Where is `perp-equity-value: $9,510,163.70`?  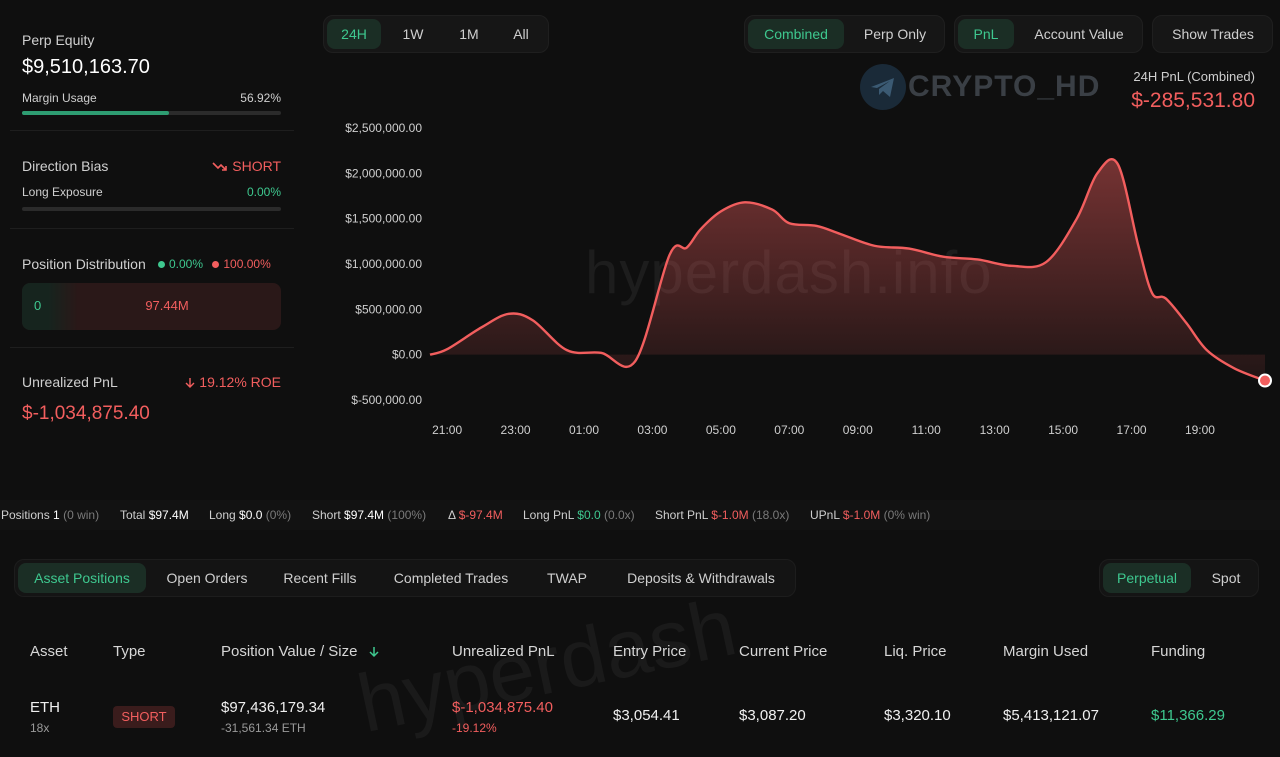
perp-equity-value: $9,510,163.70 is located at coordinates (86, 67).